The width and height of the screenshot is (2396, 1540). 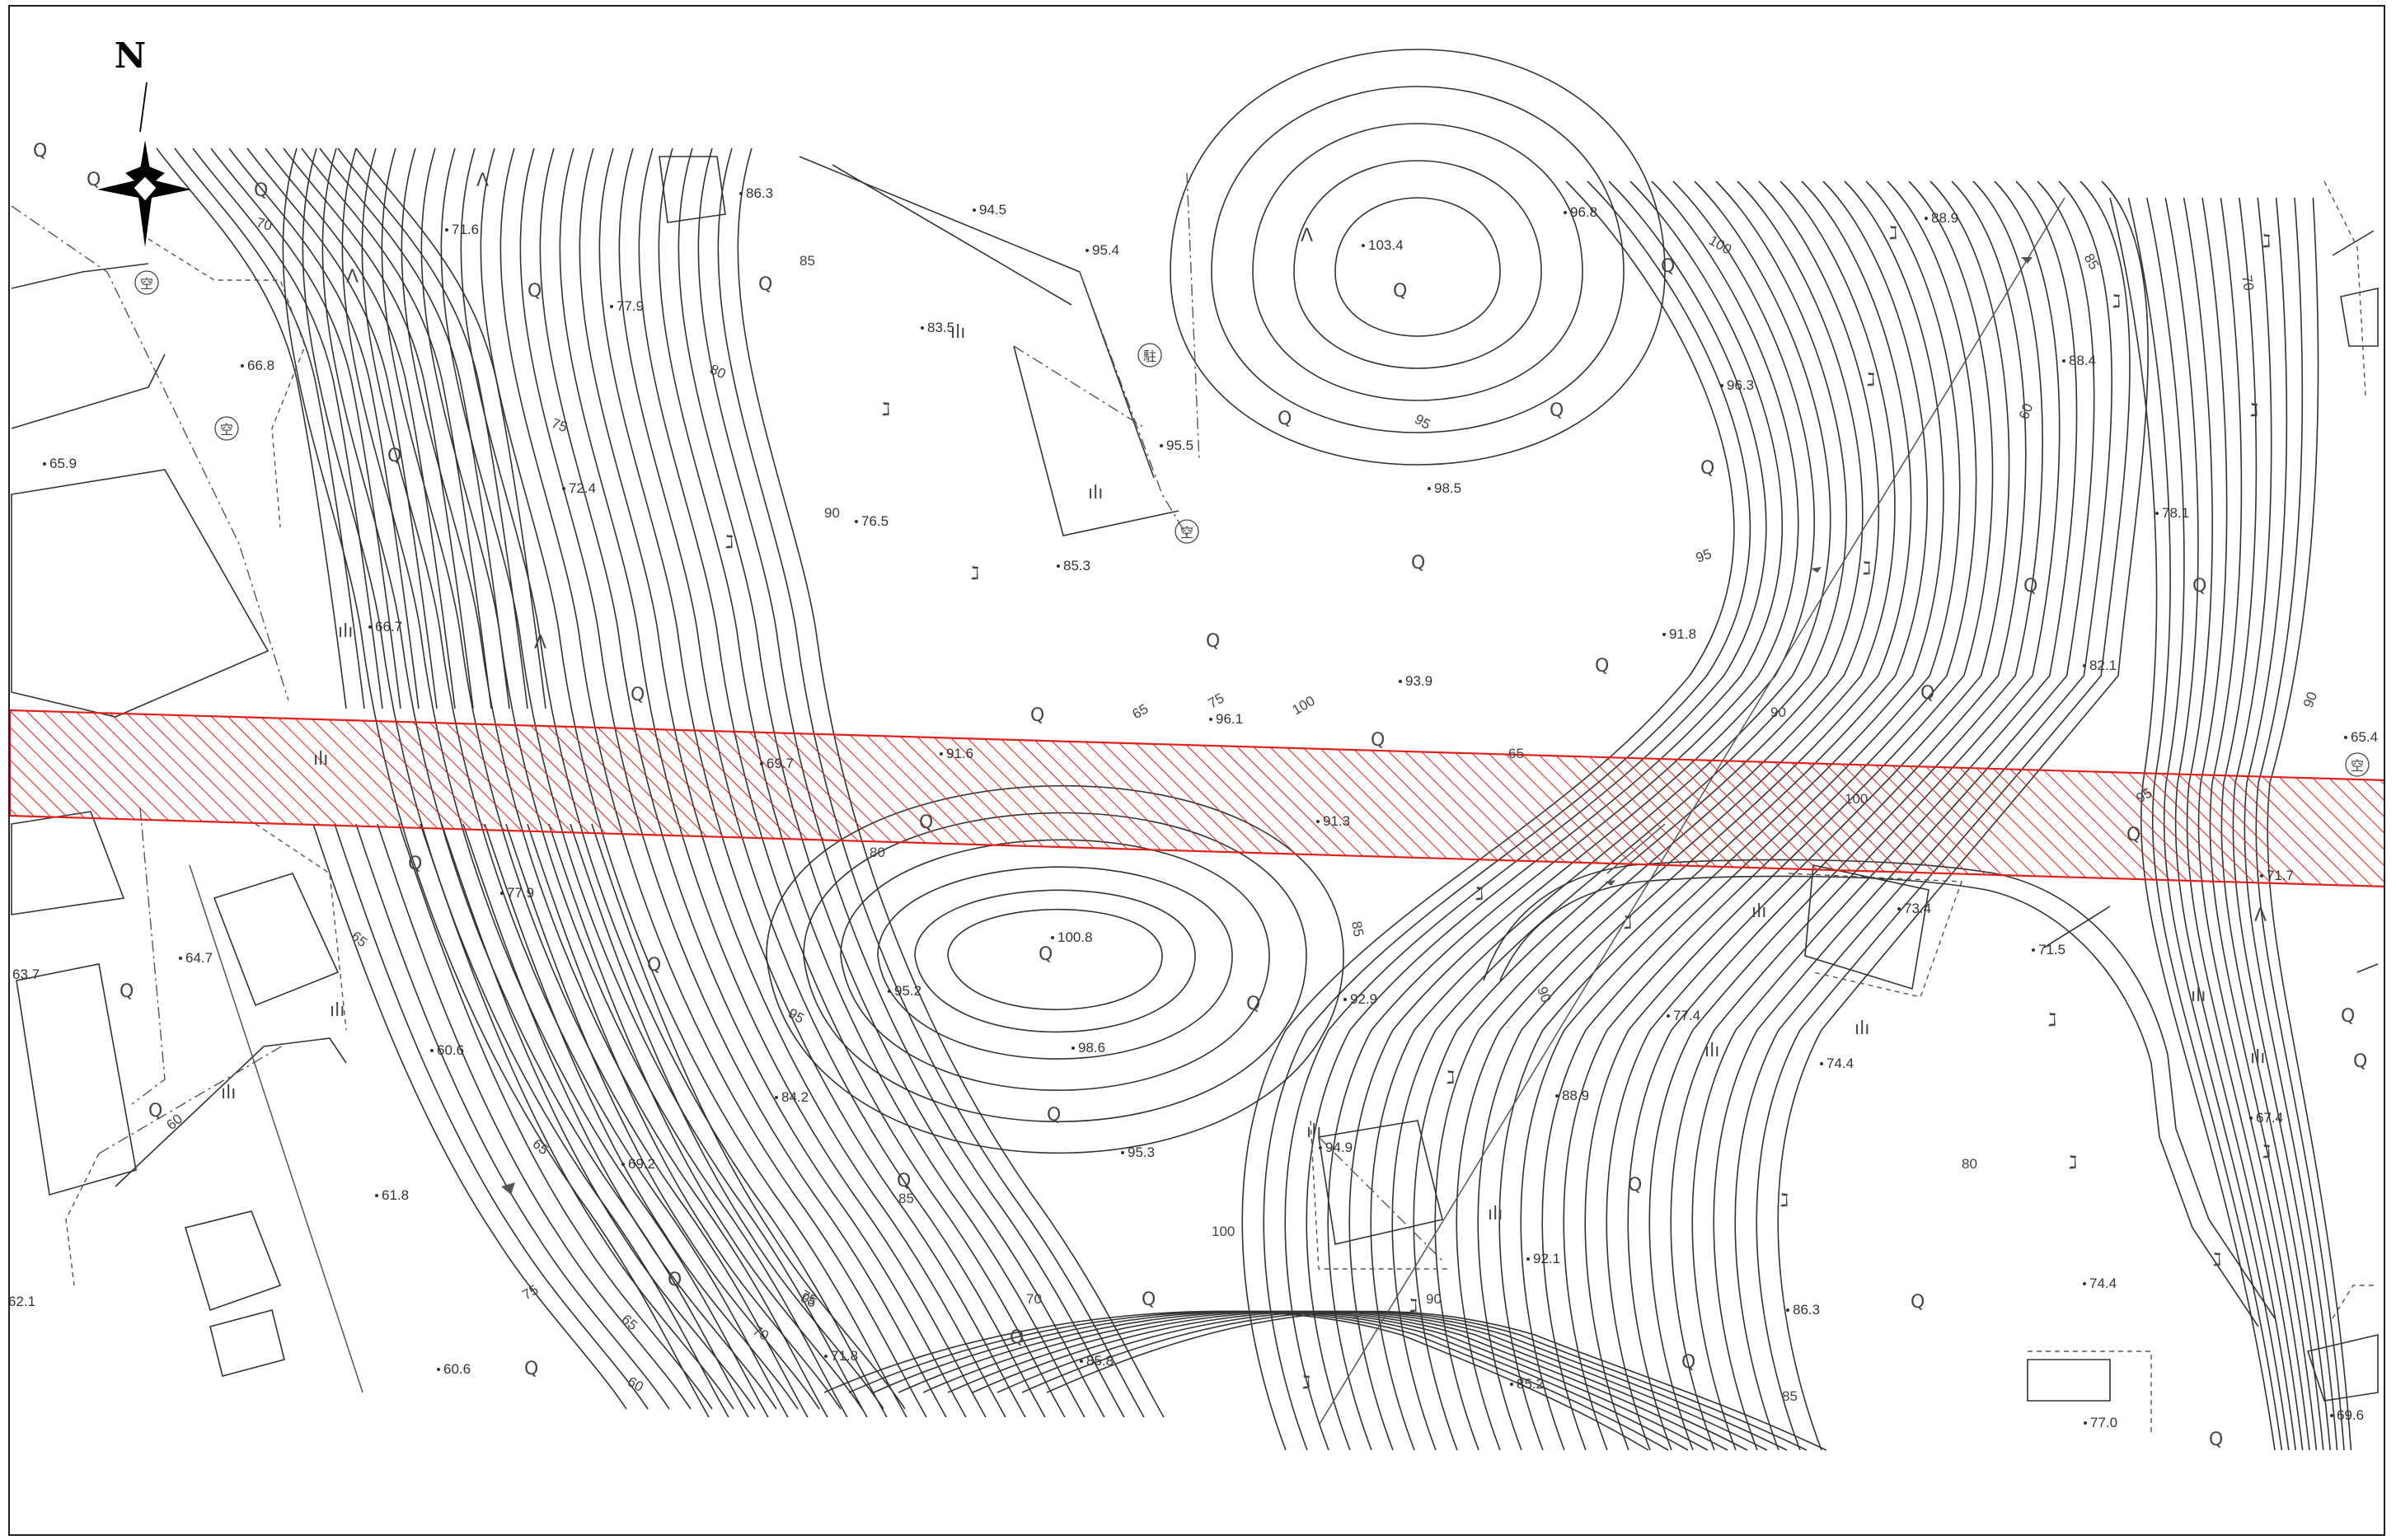 What do you see at coordinates (388, 626) in the screenshot?
I see `spot-height-label: 66.7` at bounding box center [388, 626].